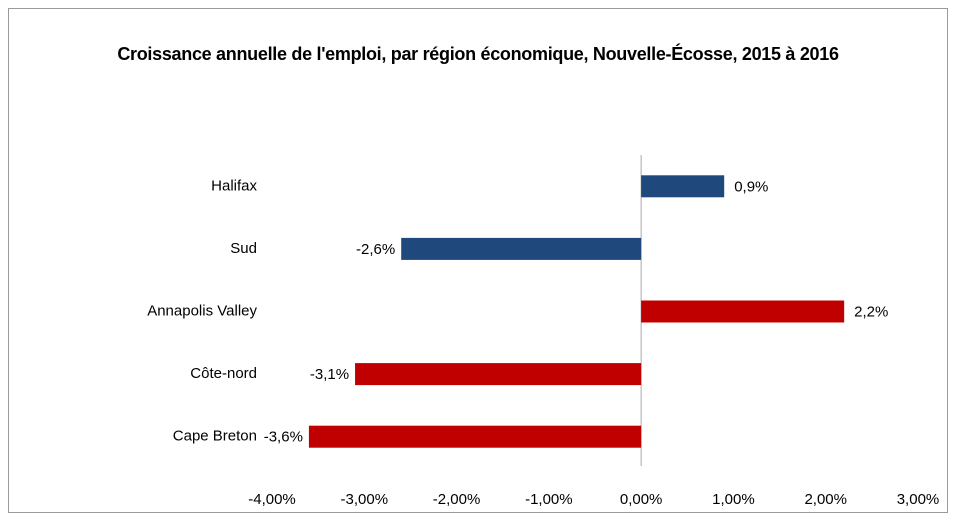 Image resolution: width=956 pixels, height=521 pixels. Describe the element at coordinates (457, 499) in the screenshot. I see `x-tick-label: -2,00%` at that location.